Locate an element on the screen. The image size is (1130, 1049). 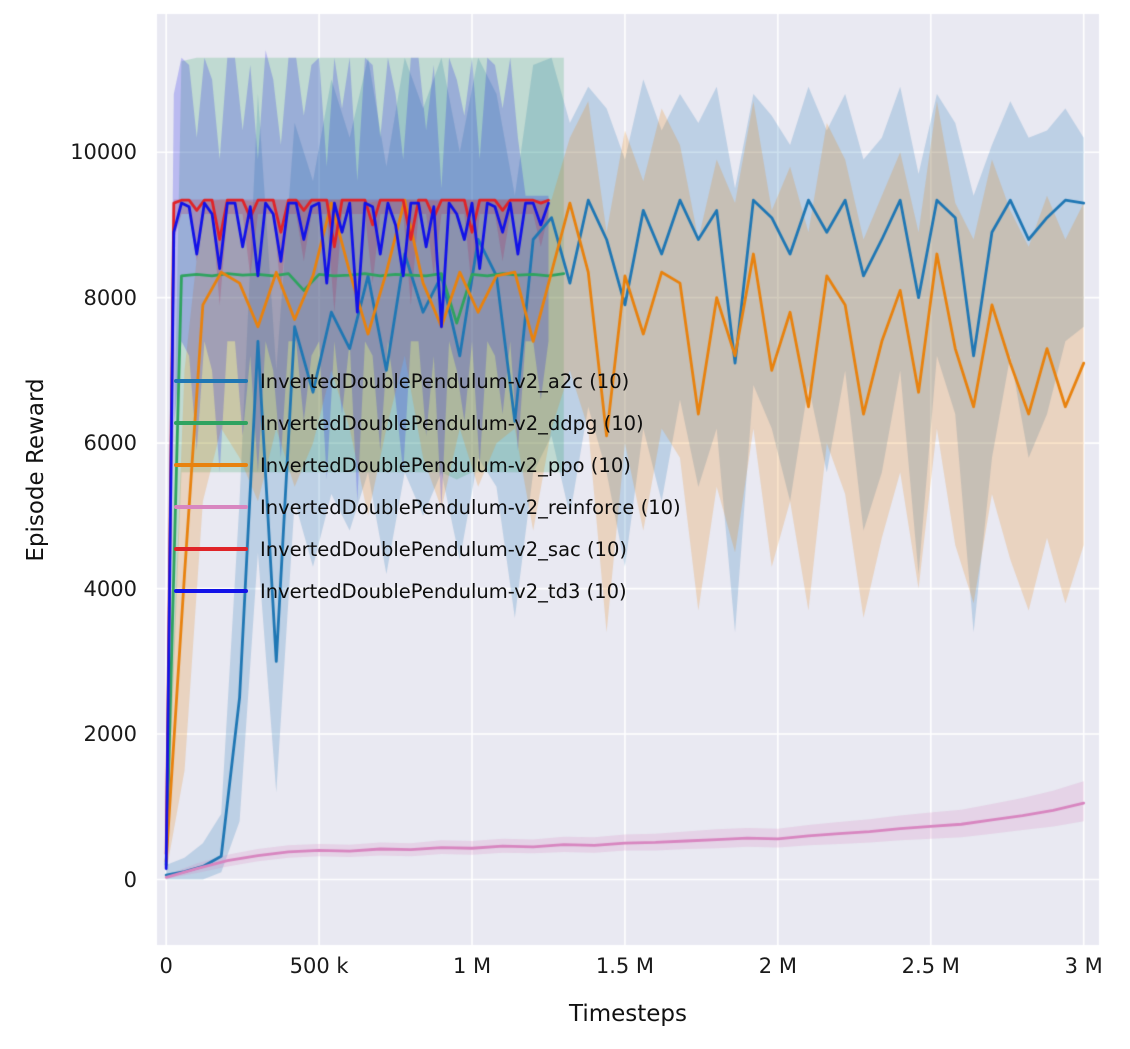
x-tick-label: 3 M is located at coordinates (1083, 966).